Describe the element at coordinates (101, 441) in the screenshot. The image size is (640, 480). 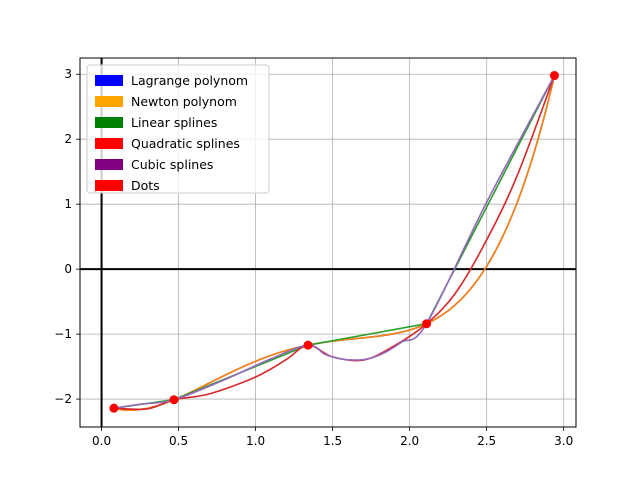
I see `x-tick-label: 0.0` at that location.